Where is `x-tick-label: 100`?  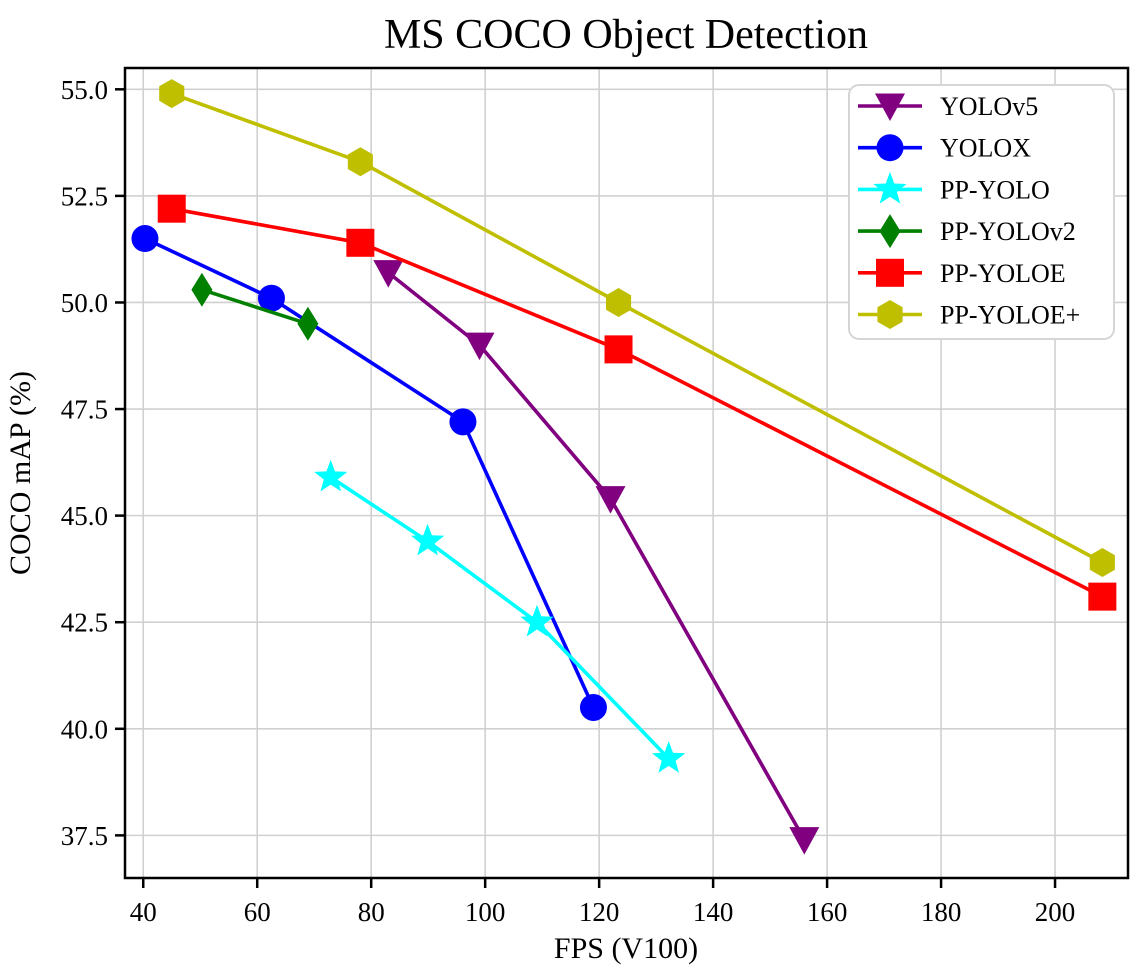
x-tick-label: 100 is located at coordinates (485, 912).